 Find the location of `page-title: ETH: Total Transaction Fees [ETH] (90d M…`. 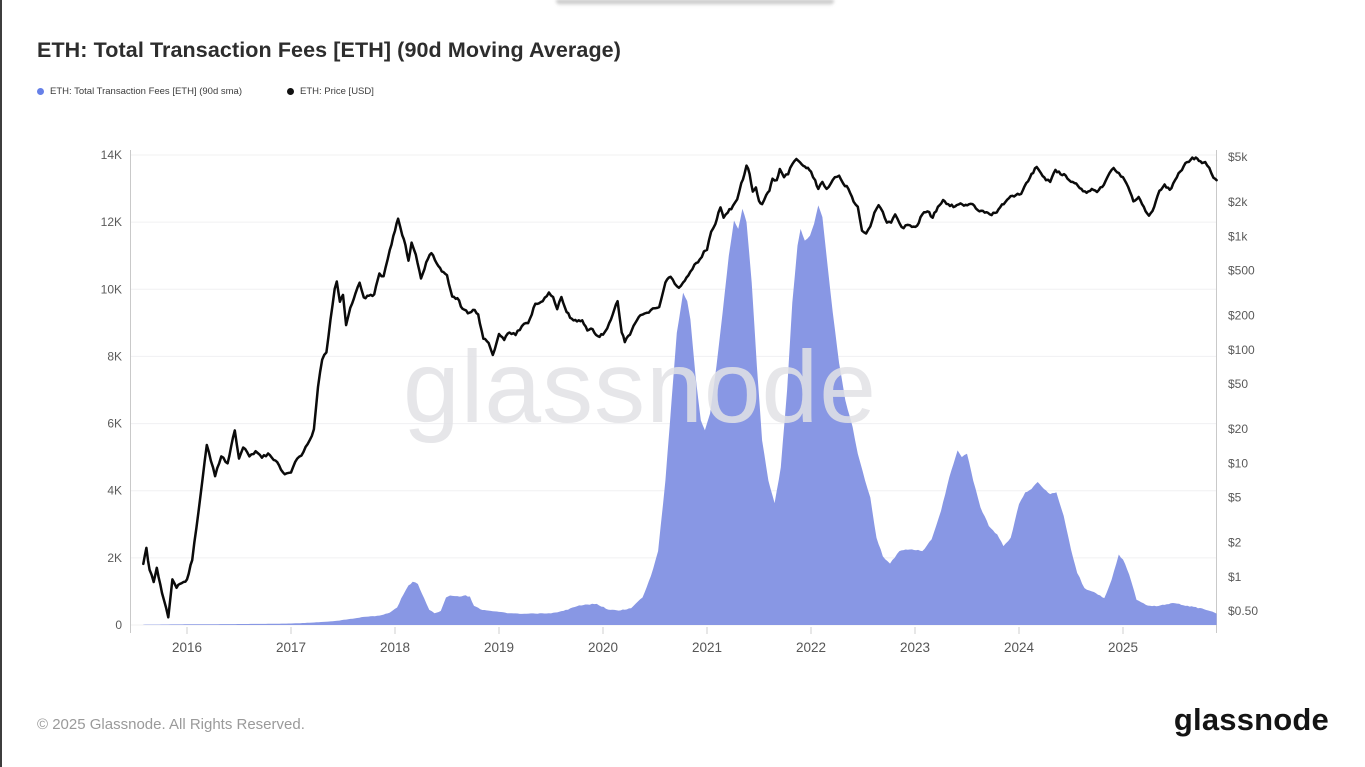

page-title: ETH: Total Transaction Fees [ETH] (90d M… is located at coordinates (329, 50).